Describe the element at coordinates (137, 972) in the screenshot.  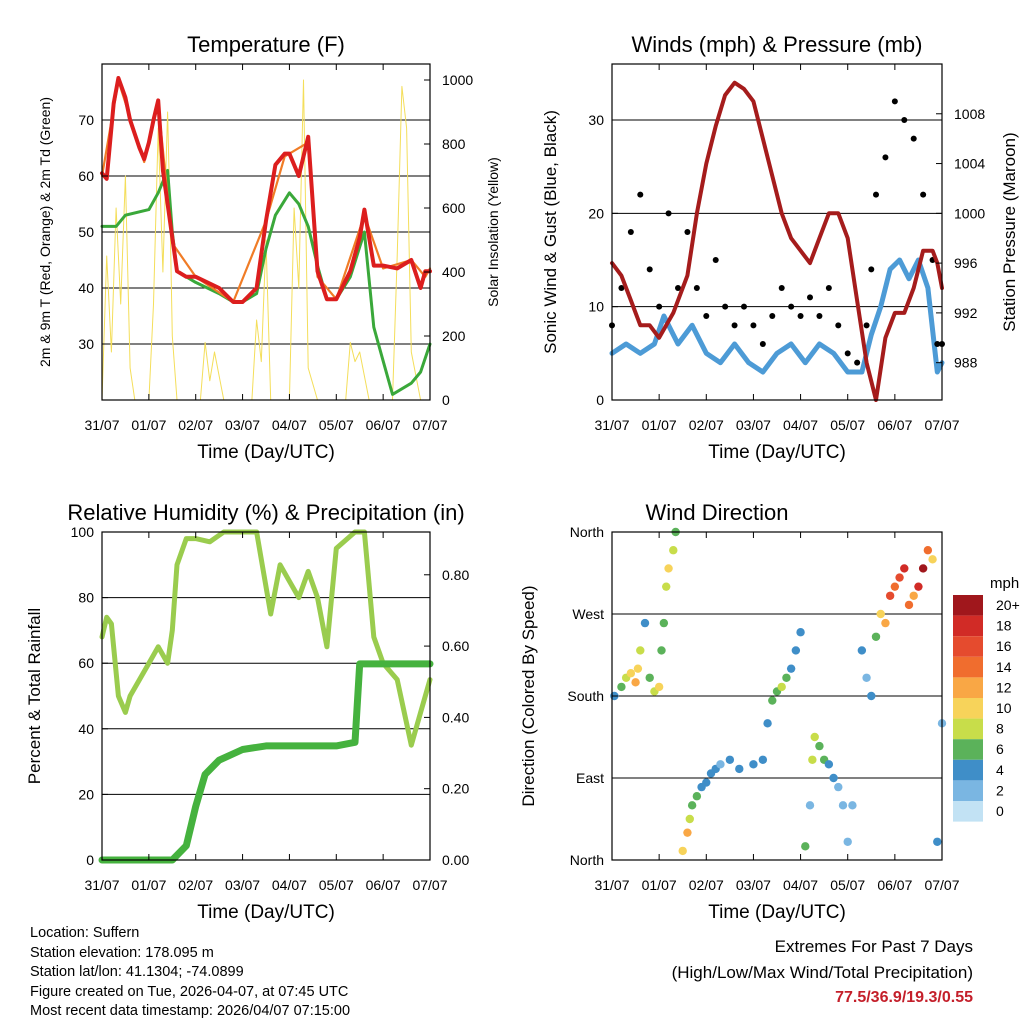
I see `info-latlon: Station lat/lon: 41.1304; -74.0899` at that location.